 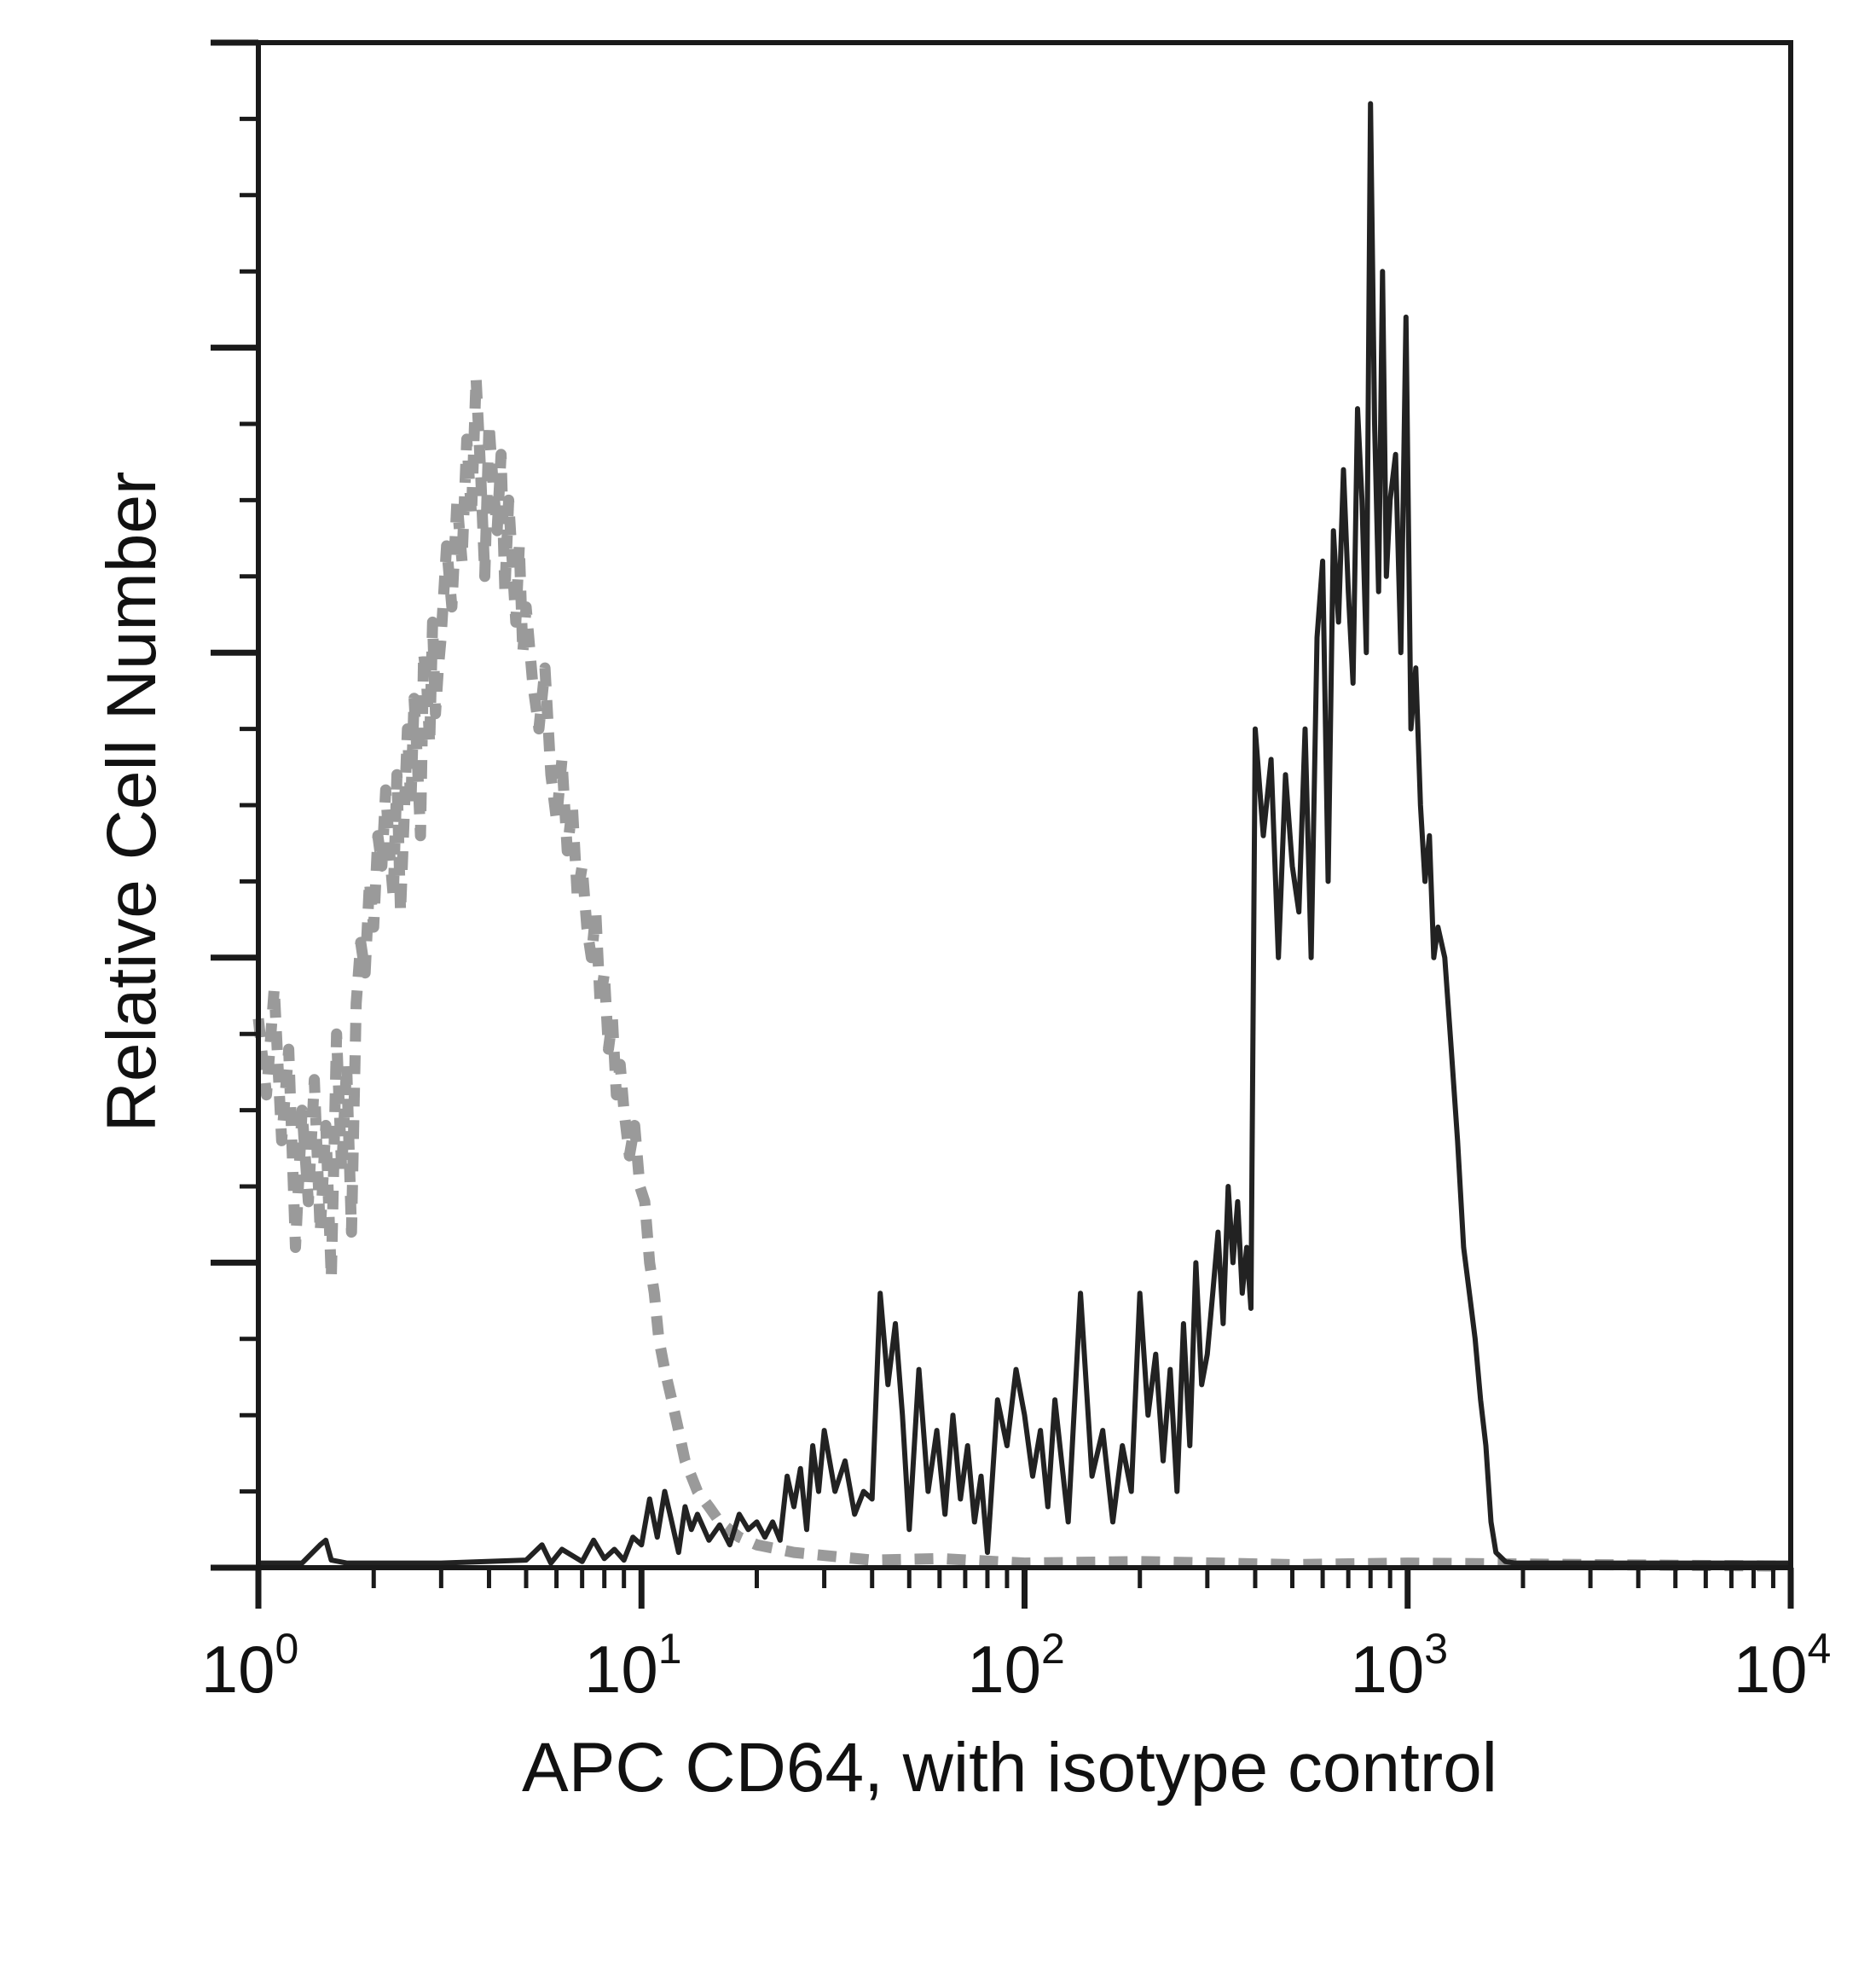 What do you see at coordinates (1010, 1768) in the screenshot?
I see `x-axis-label: APC CD64, with isotype control` at bounding box center [1010, 1768].